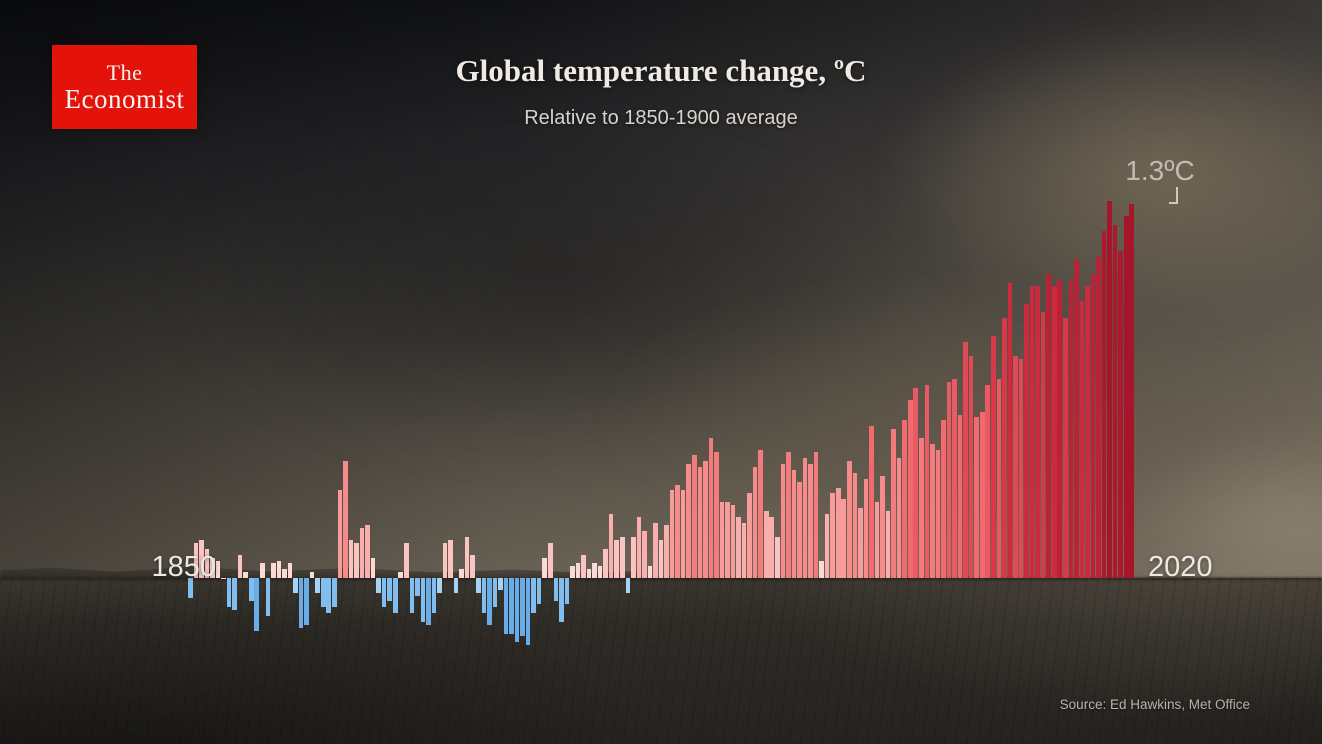 This screenshot has height=744, width=1322. What do you see at coordinates (539, 591) in the screenshot?
I see `temp-bar-1913` at bounding box center [539, 591].